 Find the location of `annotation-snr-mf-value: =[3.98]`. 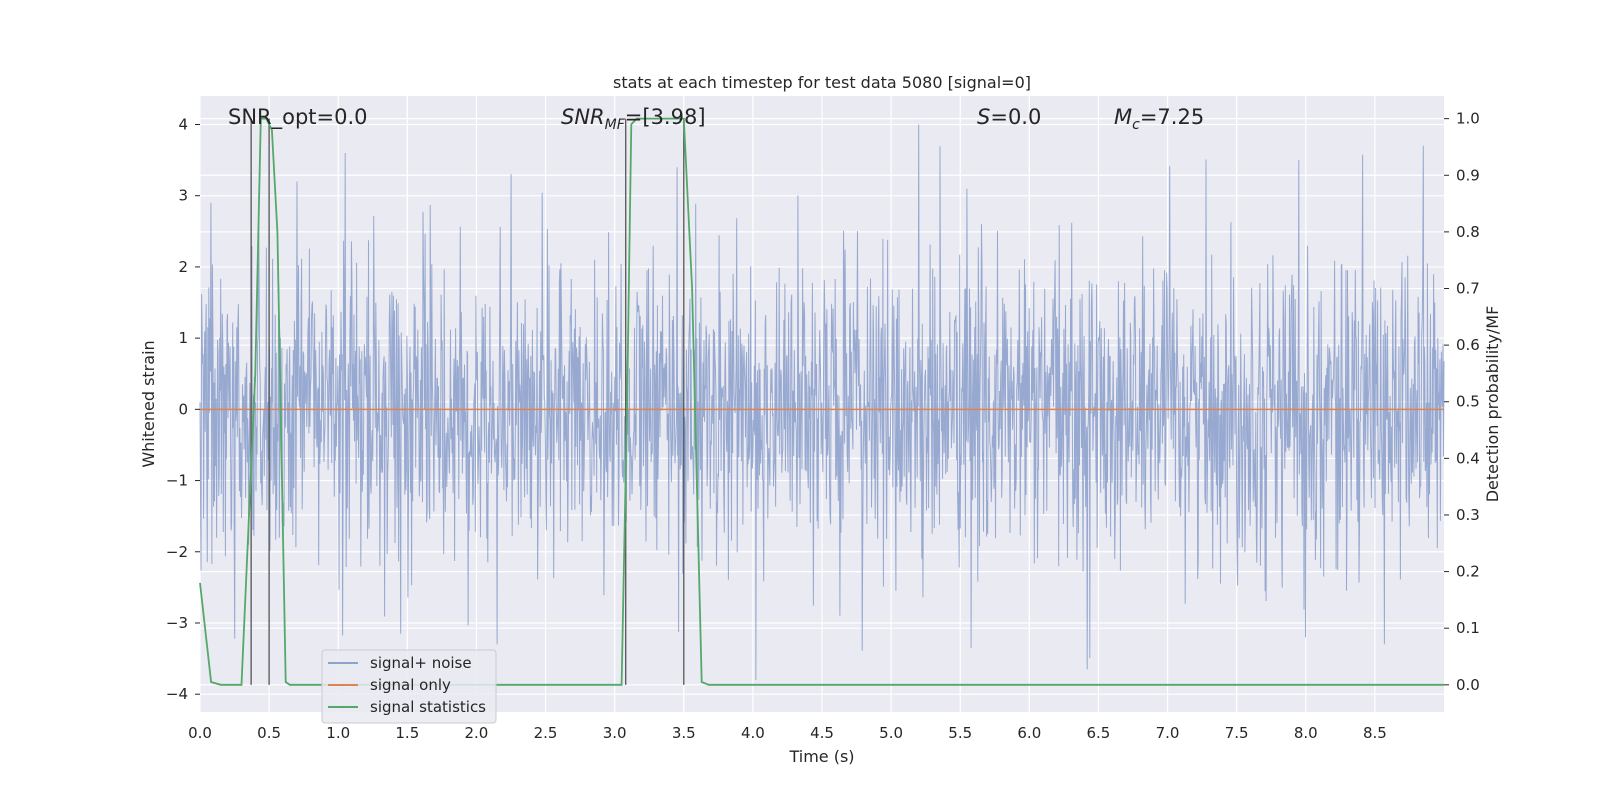

annotation-snr-mf-value: =[3.98] is located at coordinates (665, 117).